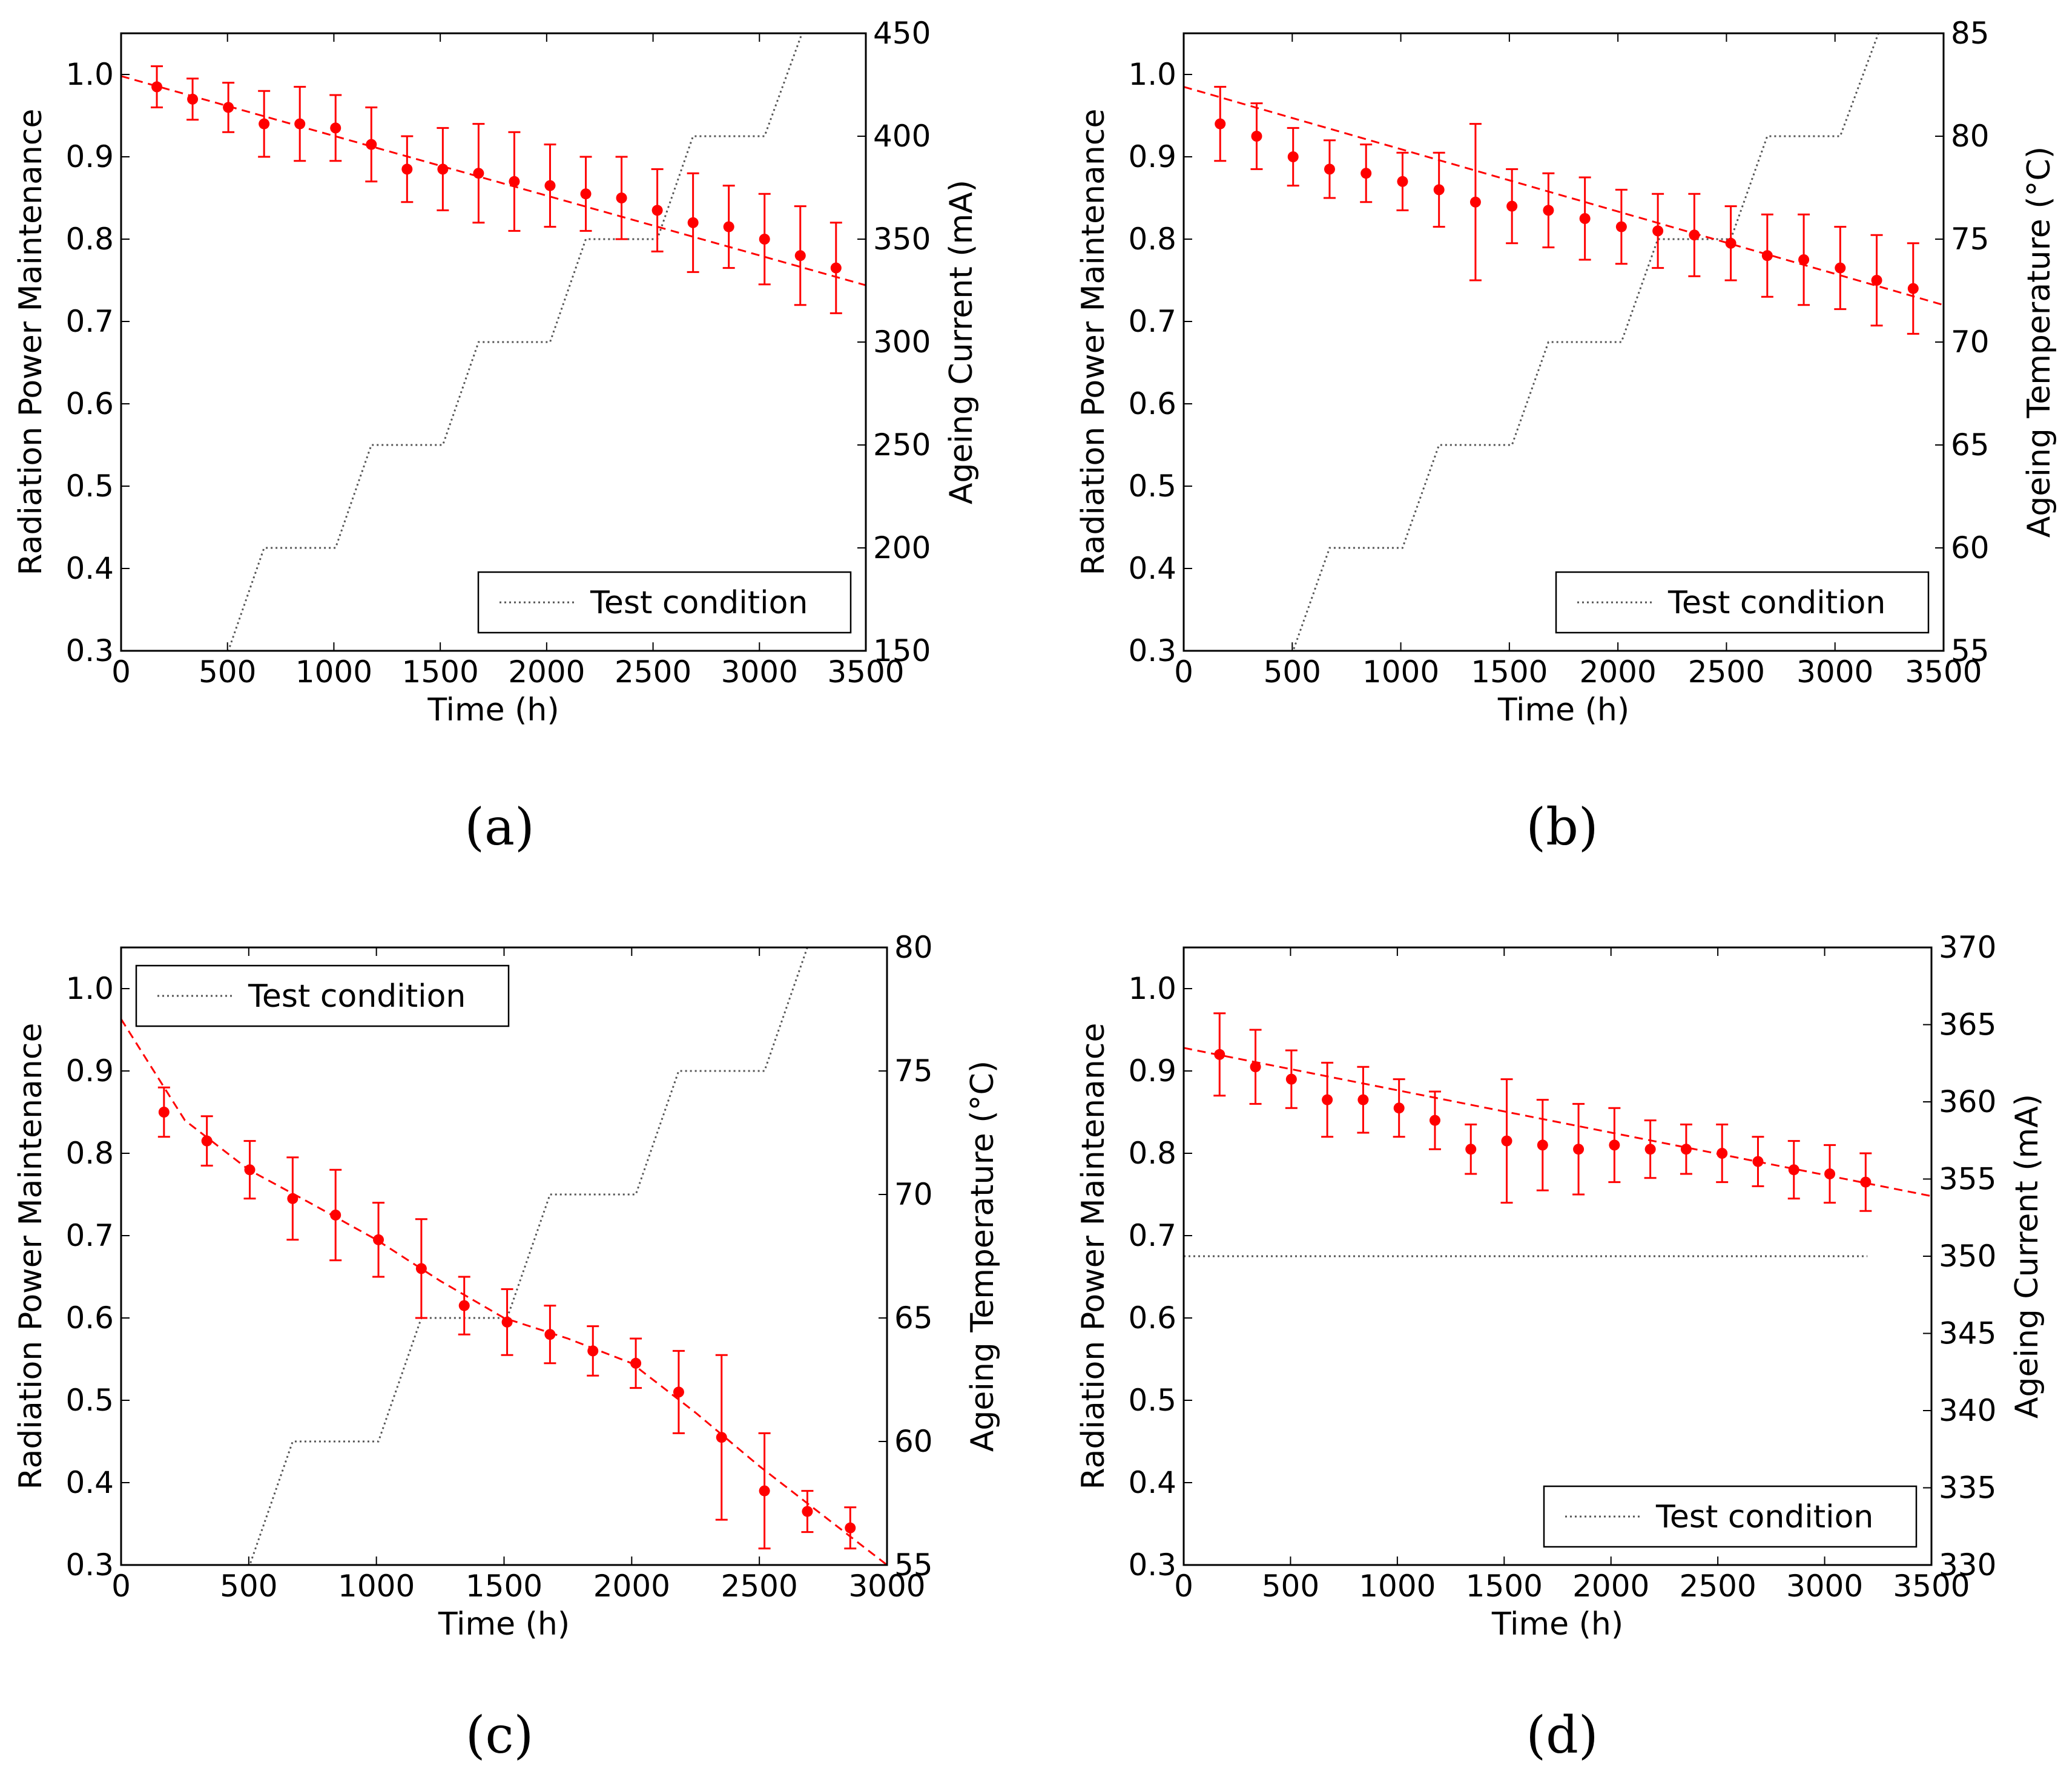 This screenshot has width=2058, height=1792. Describe the element at coordinates (902, 547) in the screenshot. I see `y2-tick-label: 200` at that location.